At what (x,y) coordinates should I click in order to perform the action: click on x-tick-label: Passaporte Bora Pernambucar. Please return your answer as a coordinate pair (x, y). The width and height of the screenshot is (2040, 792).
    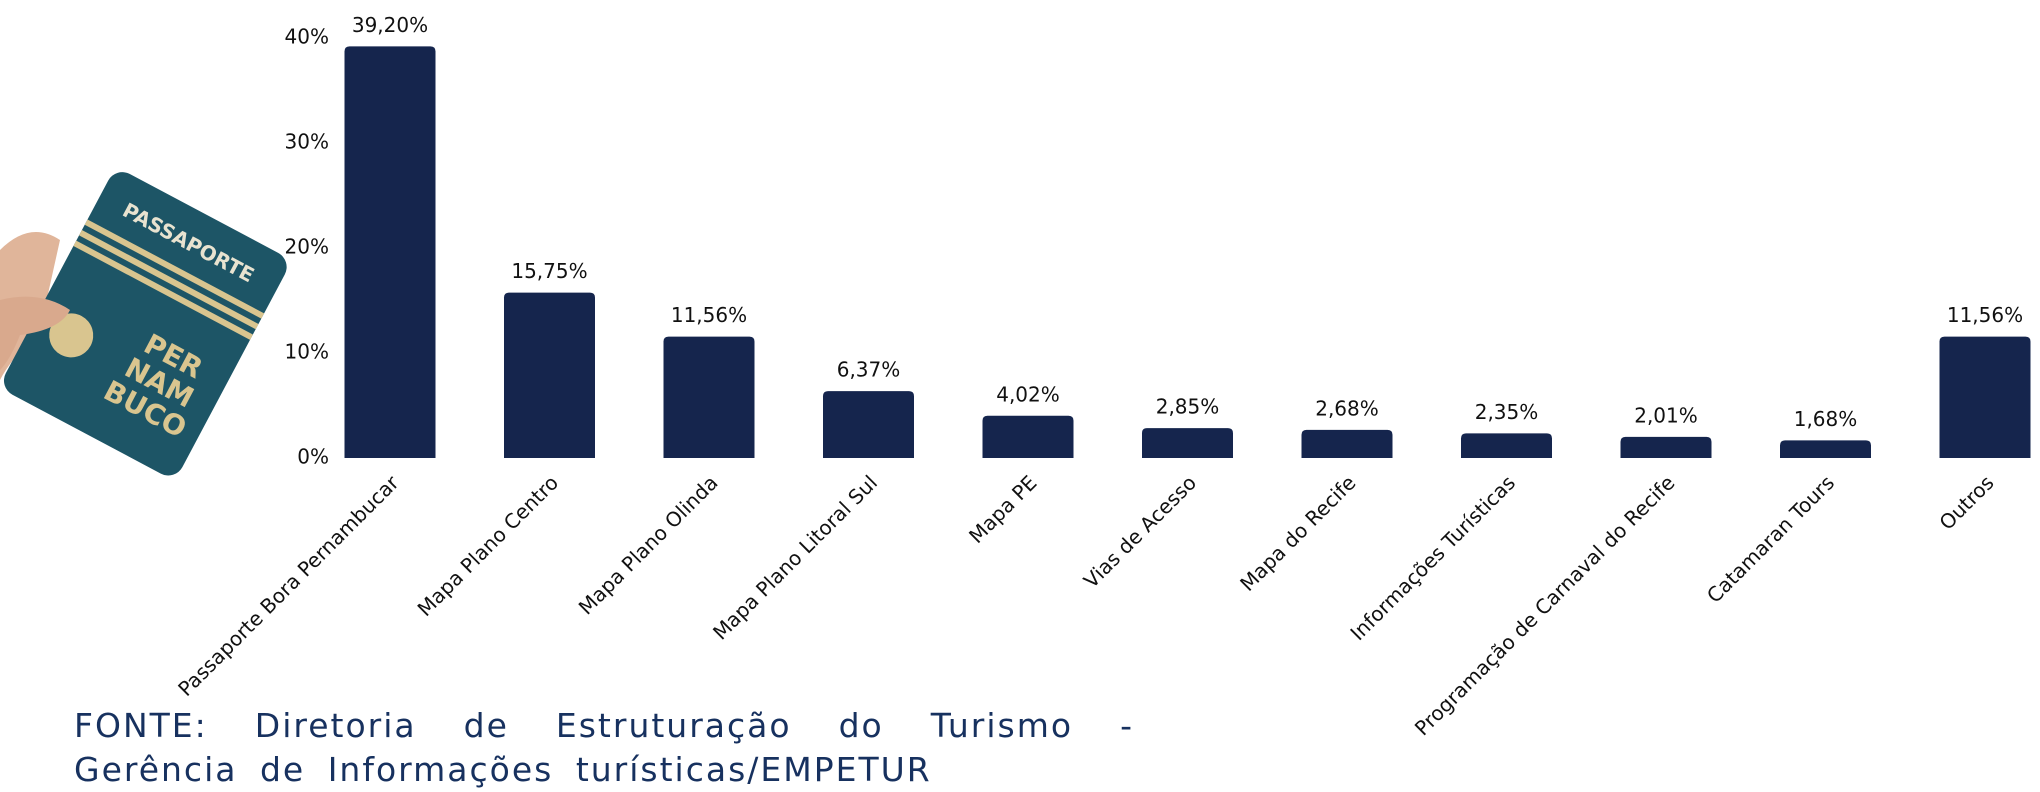
    Looking at the image, I should click on (288, 585).